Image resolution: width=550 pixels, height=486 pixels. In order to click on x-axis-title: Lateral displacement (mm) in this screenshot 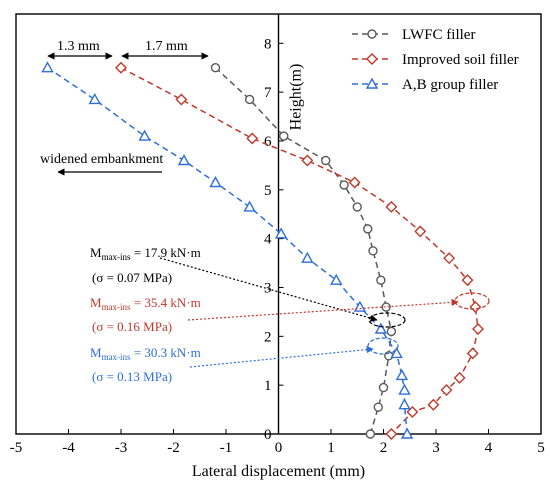, I will do `click(278, 471)`.